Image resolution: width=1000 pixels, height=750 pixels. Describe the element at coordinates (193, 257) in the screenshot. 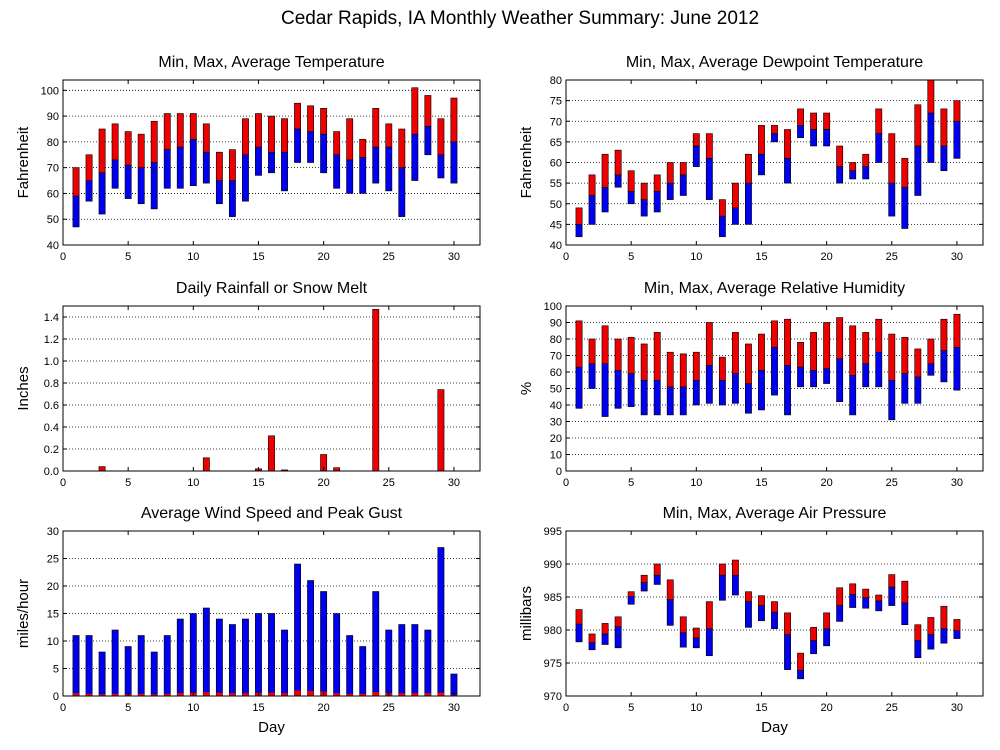

I see `tick-label-x: 10` at that location.